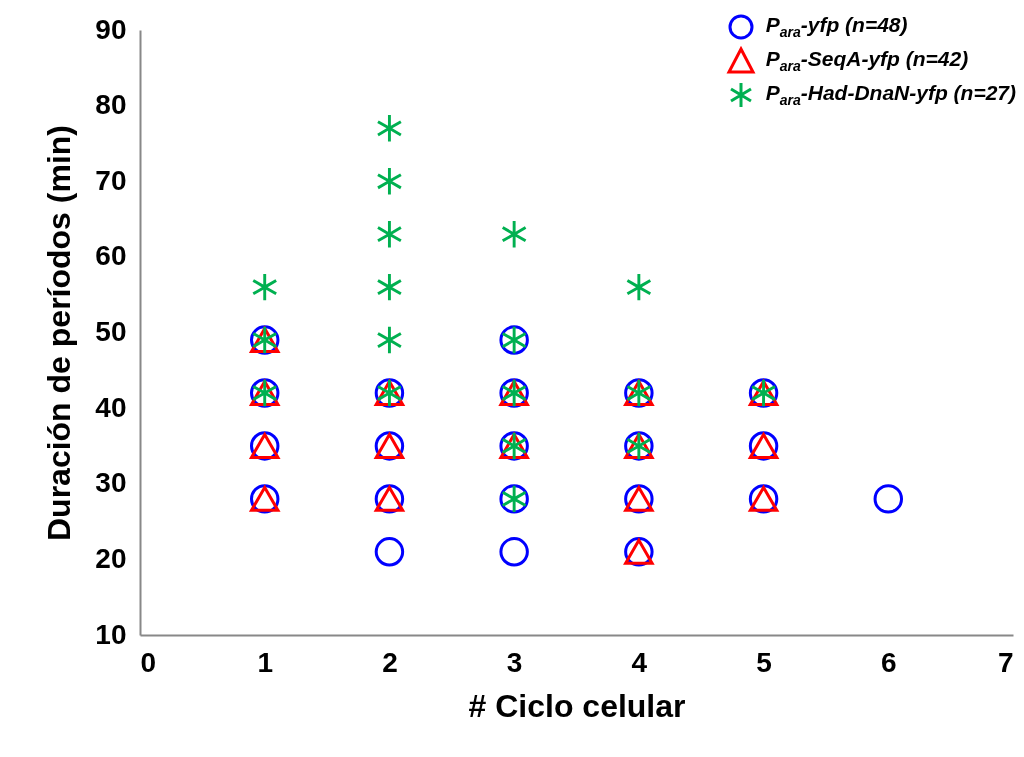 The width and height of the screenshot is (1024, 757). What do you see at coordinates (111, 29) in the screenshot?
I see `y-tick-label: 90` at bounding box center [111, 29].